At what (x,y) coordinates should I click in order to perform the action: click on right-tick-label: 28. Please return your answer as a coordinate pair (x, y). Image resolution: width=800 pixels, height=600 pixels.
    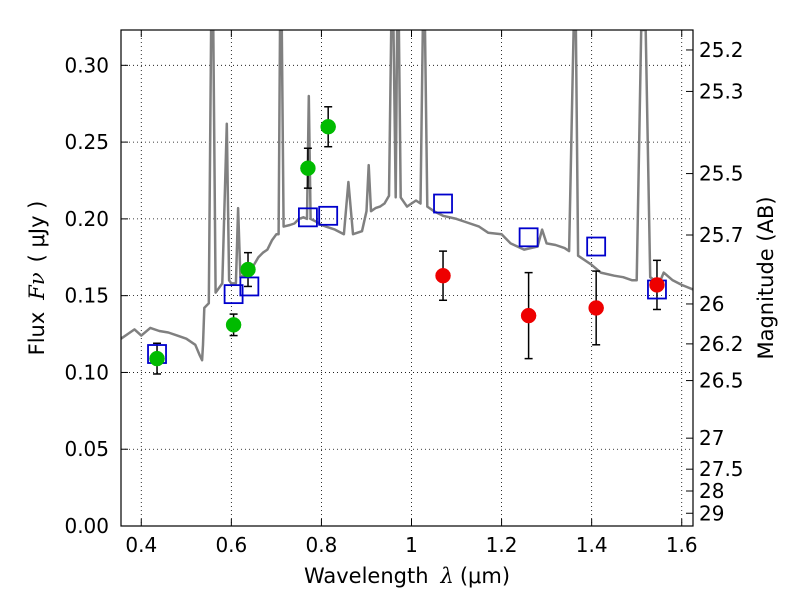
    Looking at the image, I should click on (711, 491).